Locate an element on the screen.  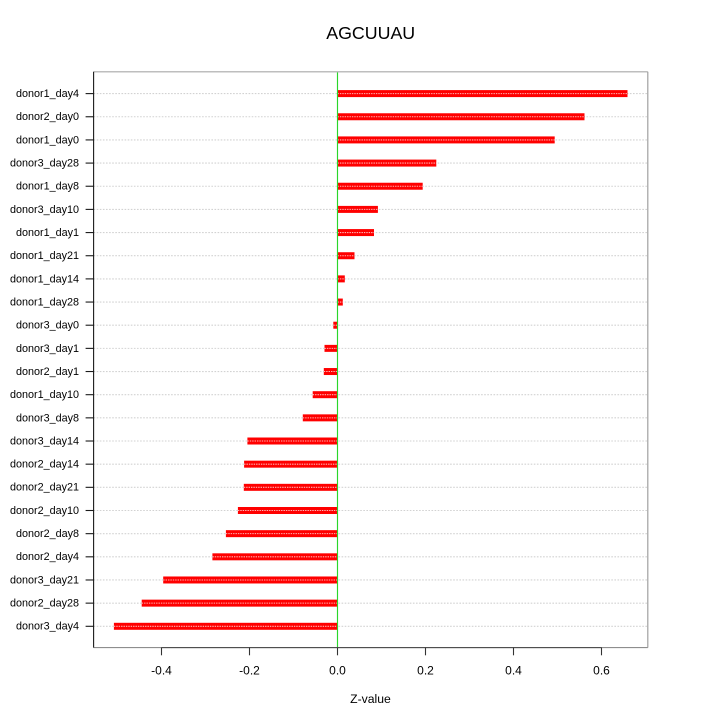
svg-text: donor3_day10 is located at coordinates (44, 210).